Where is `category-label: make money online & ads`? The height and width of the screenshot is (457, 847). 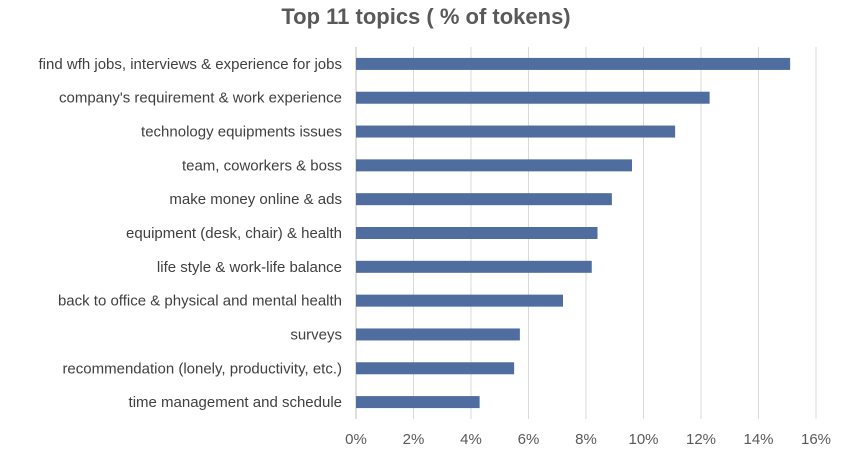 category-label: make money online & ads is located at coordinates (255, 199).